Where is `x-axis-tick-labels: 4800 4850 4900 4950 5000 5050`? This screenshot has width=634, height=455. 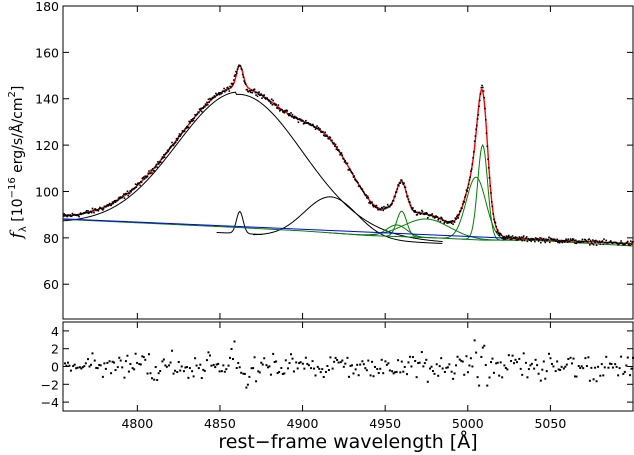
x-axis-tick-labels: 4800 4850 4900 4950 5000 5050 is located at coordinates (343, 423).